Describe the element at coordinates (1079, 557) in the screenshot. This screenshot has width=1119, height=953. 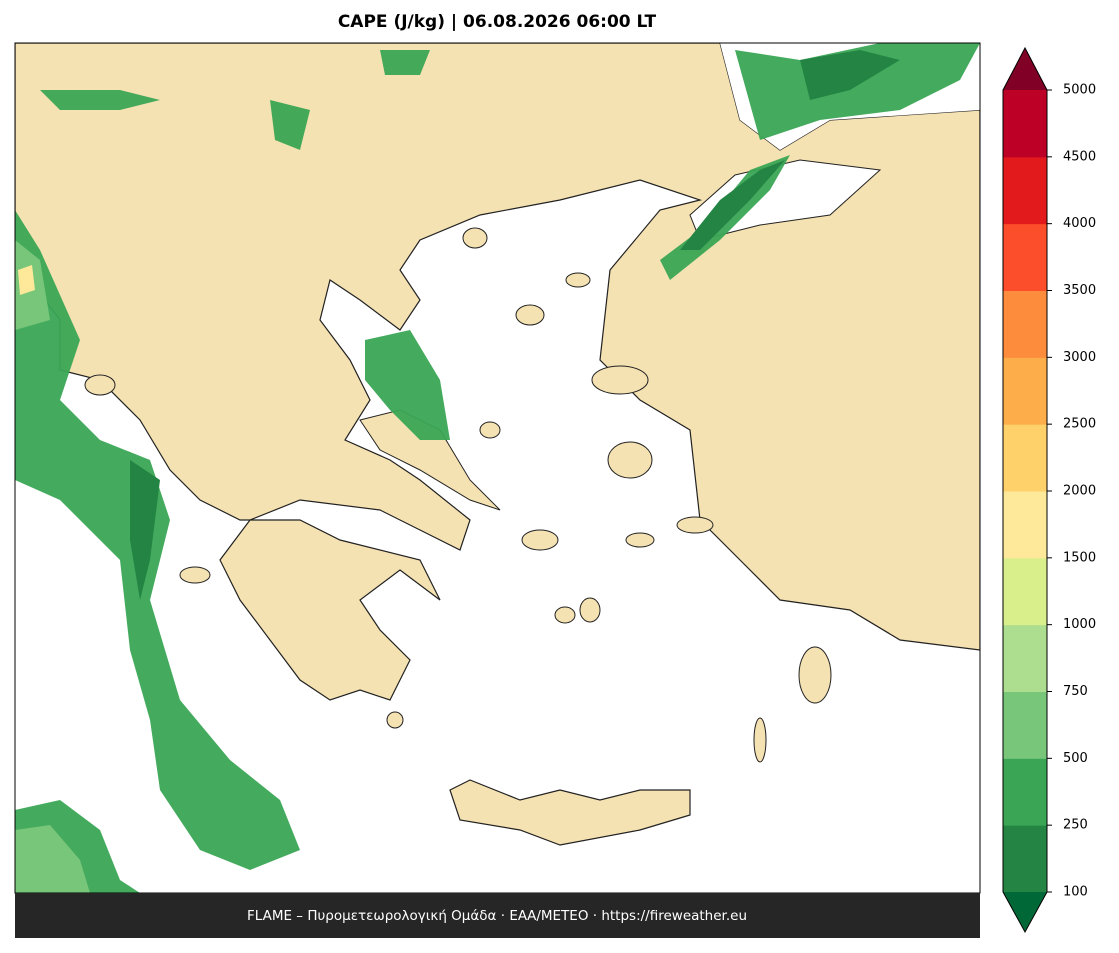
I see `colorbar-tick-label: 1500` at that location.